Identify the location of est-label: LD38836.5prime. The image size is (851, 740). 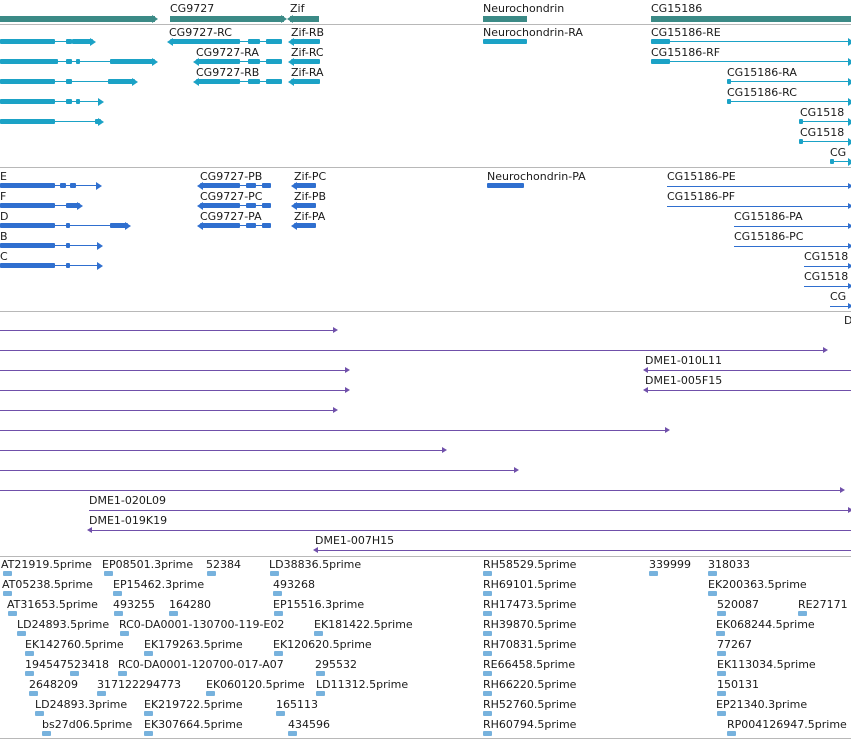
(315, 564).